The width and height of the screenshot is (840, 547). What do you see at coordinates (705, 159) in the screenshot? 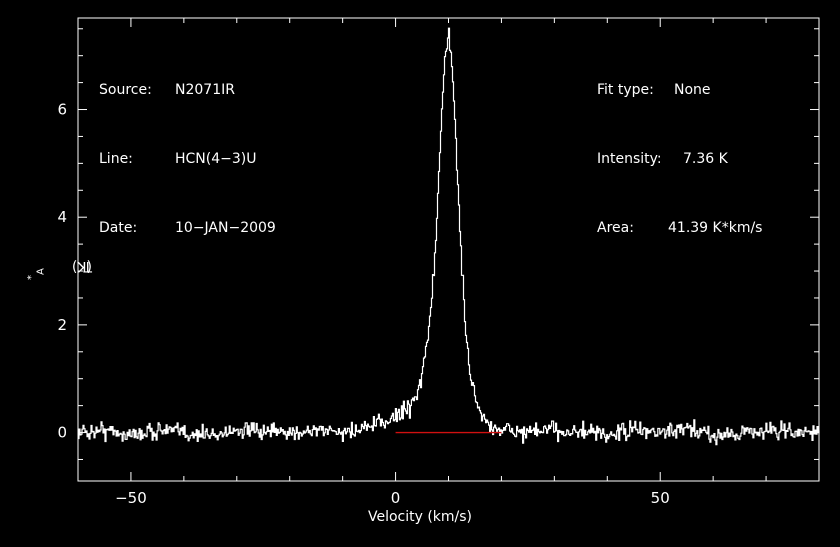
I see `intensity-value: 7.36 K` at bounding box center [705, 159].